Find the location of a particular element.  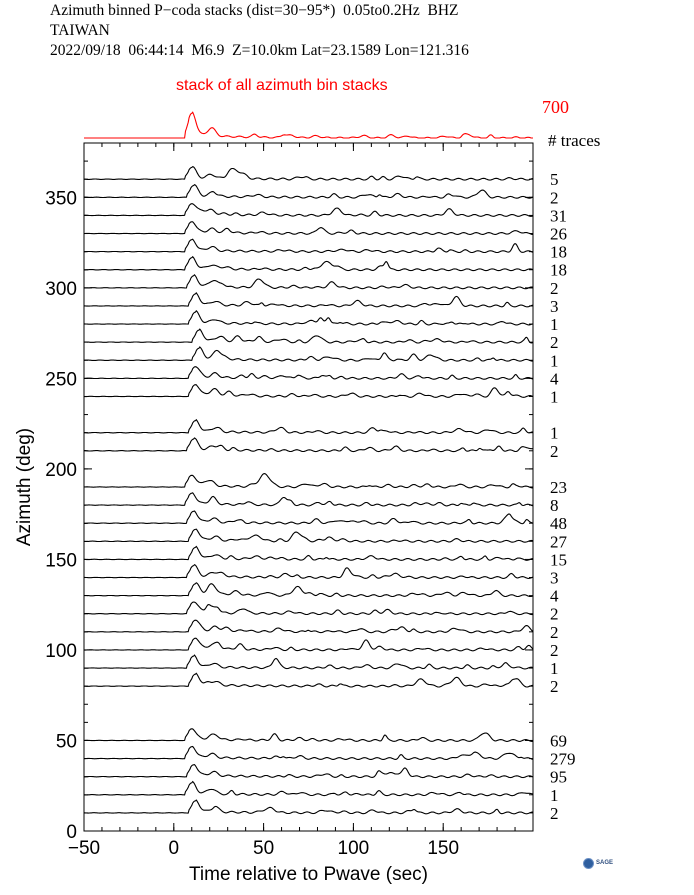

y-tick-label: 50 is located at coordinates (66, 741).